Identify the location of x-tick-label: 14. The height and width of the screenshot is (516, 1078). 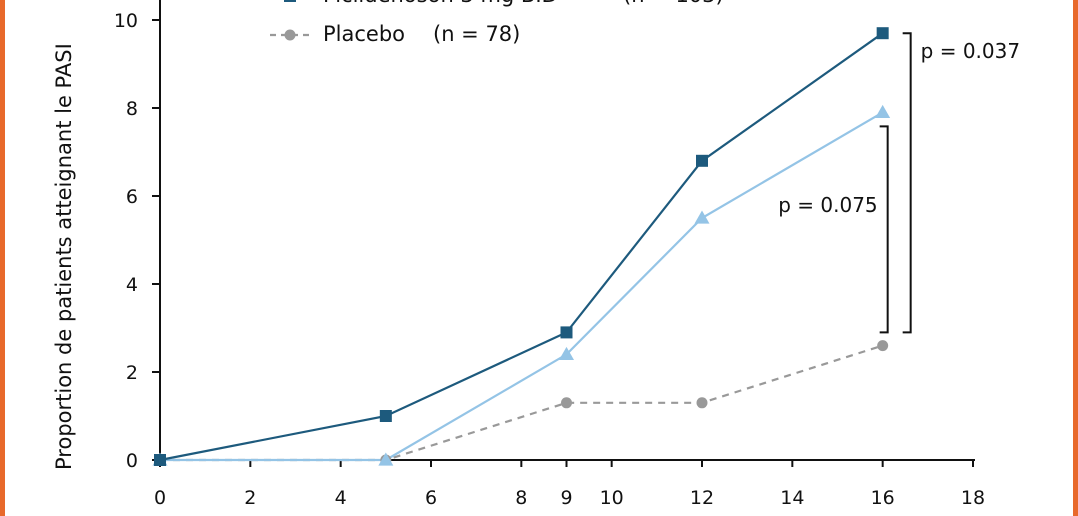
(792, 498).